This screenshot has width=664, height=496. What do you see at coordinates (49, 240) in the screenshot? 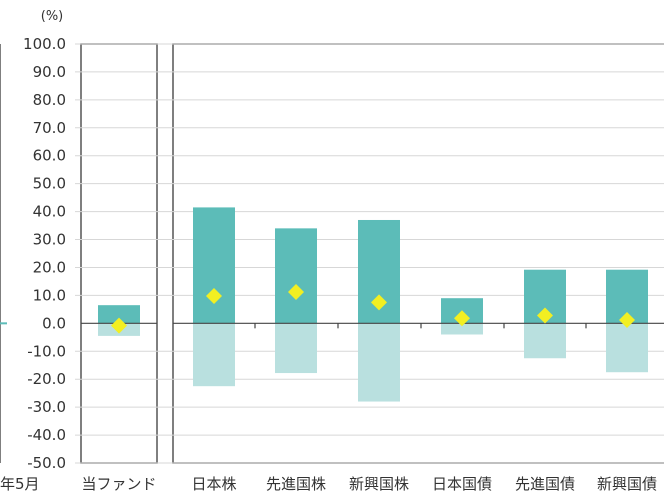
I see `y-tick-label: 30.0` at bounding box center [49, 240].